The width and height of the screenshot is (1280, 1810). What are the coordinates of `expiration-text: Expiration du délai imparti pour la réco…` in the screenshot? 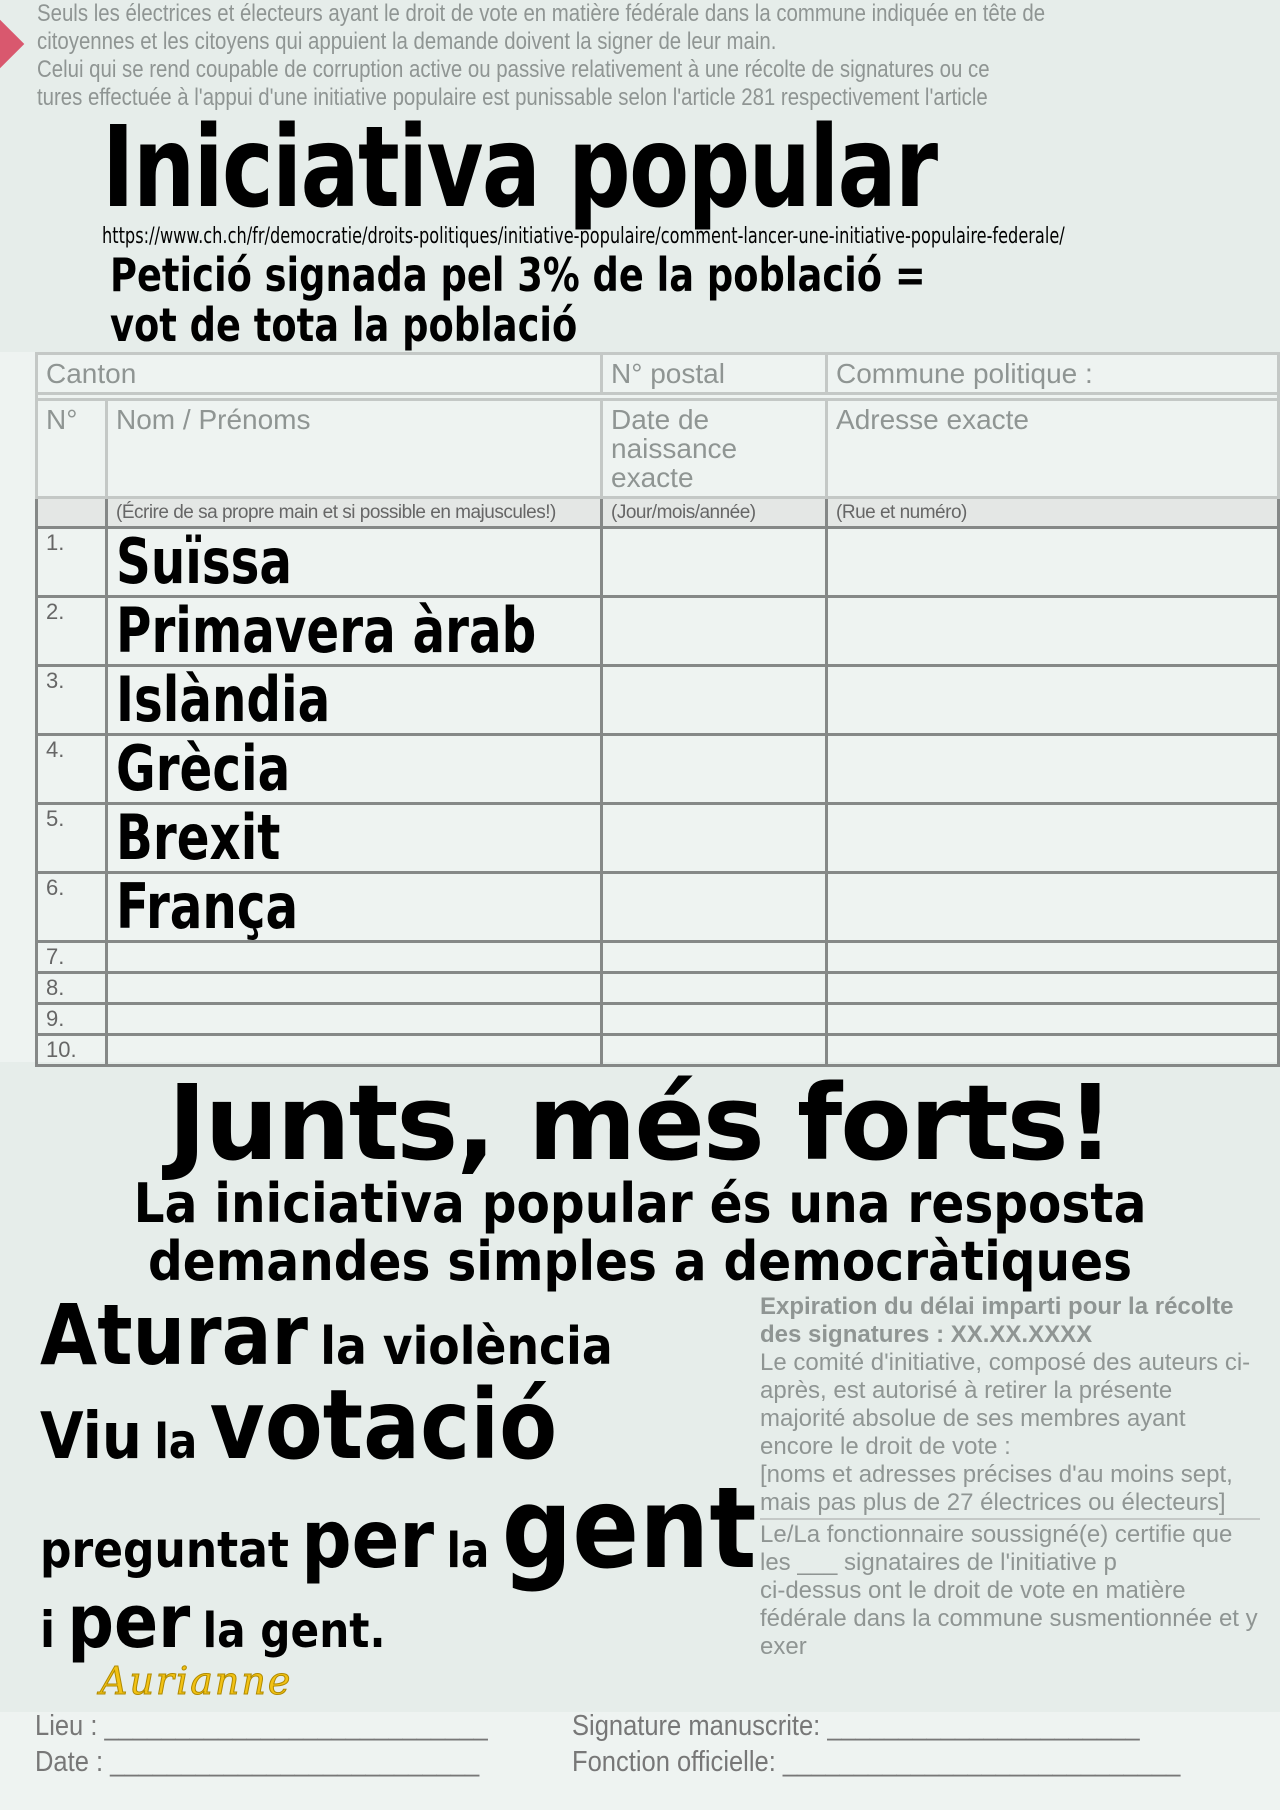 It's located at (997, 1320).